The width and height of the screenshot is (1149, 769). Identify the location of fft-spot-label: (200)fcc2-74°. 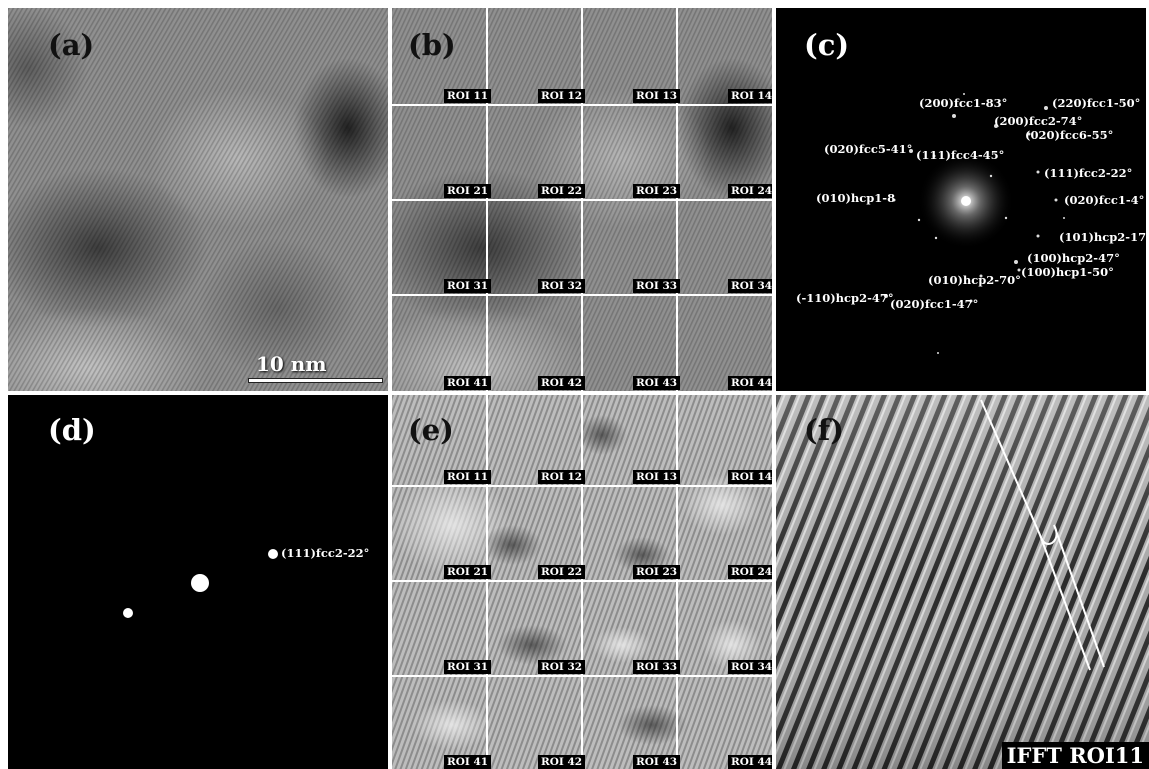
(1038, 121).